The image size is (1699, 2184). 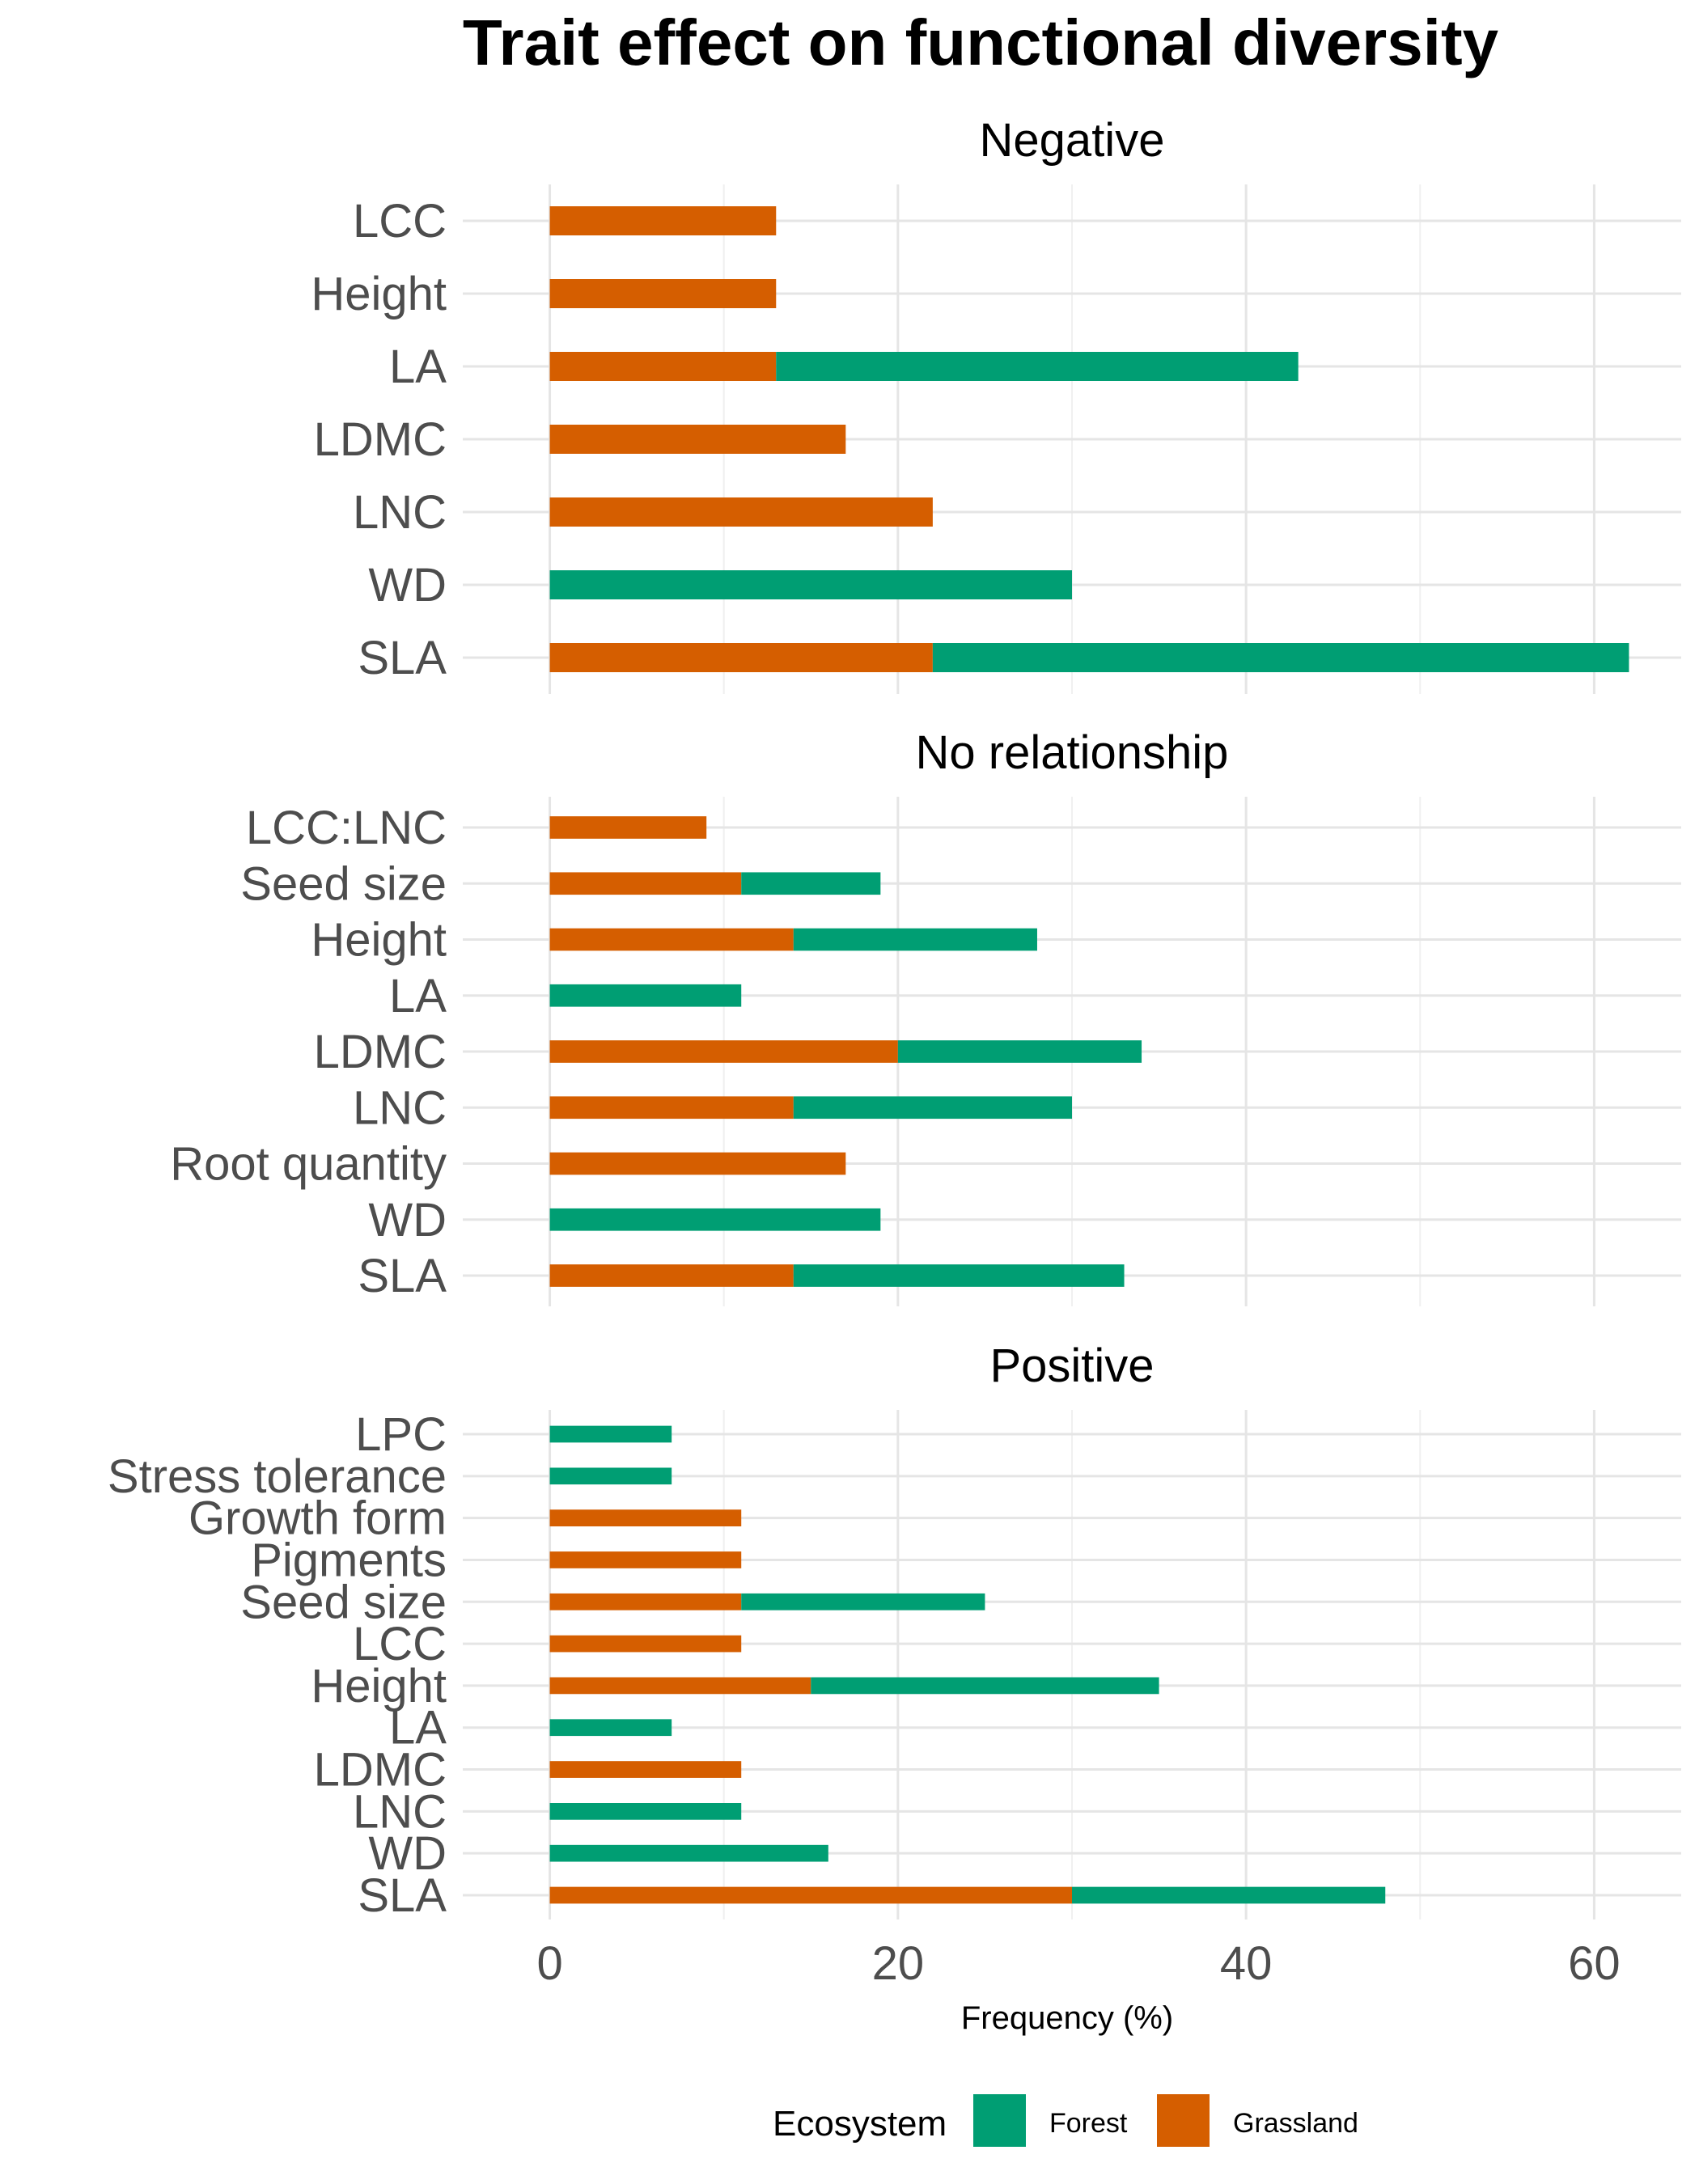 What do you see at coordinates (663, 367) in the screenshot?
I see `bar-grassland-la` at bounding box center [663, 367].